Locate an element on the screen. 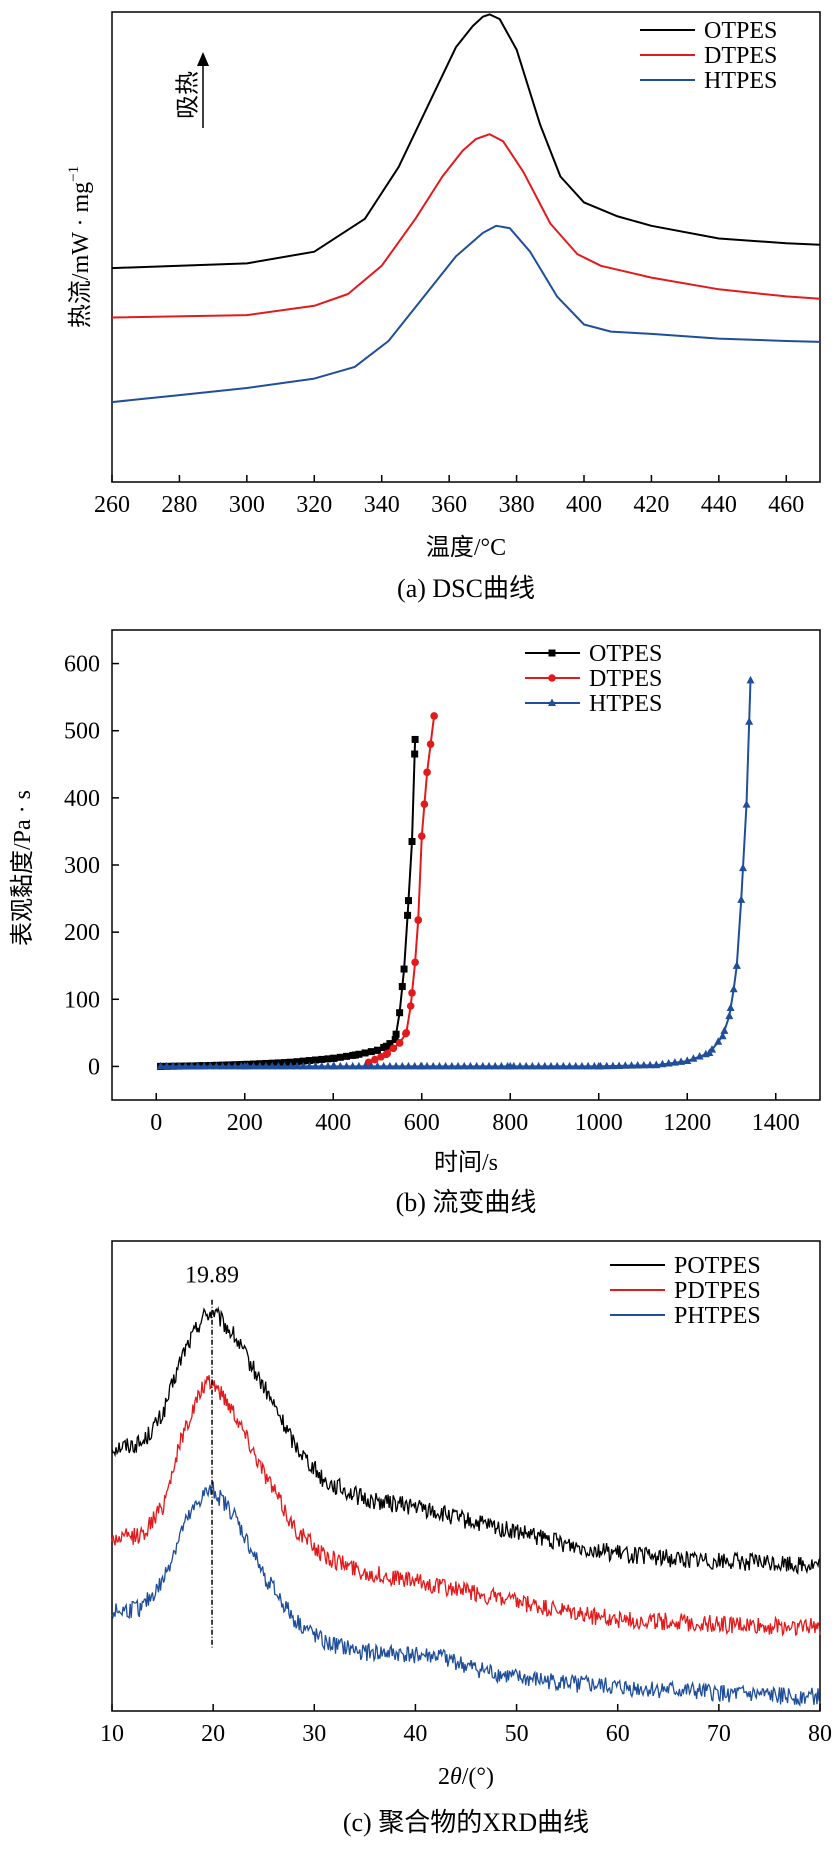 The width and height of the screenshot is (840, 1849). dsc-x-tick-label: 280 is located at coordinates (179, 505).